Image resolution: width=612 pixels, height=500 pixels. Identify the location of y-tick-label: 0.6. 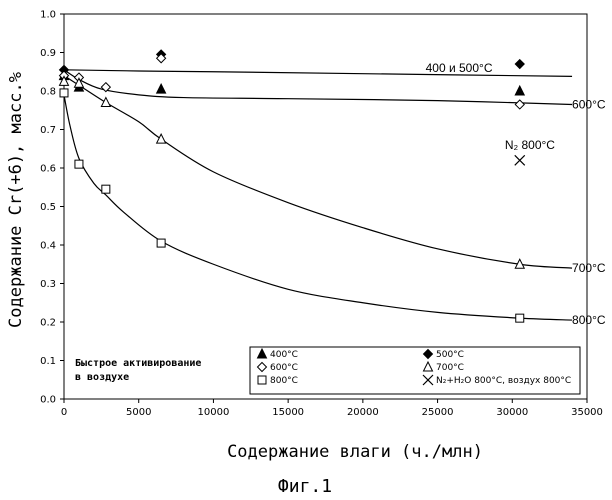
(48, 169).